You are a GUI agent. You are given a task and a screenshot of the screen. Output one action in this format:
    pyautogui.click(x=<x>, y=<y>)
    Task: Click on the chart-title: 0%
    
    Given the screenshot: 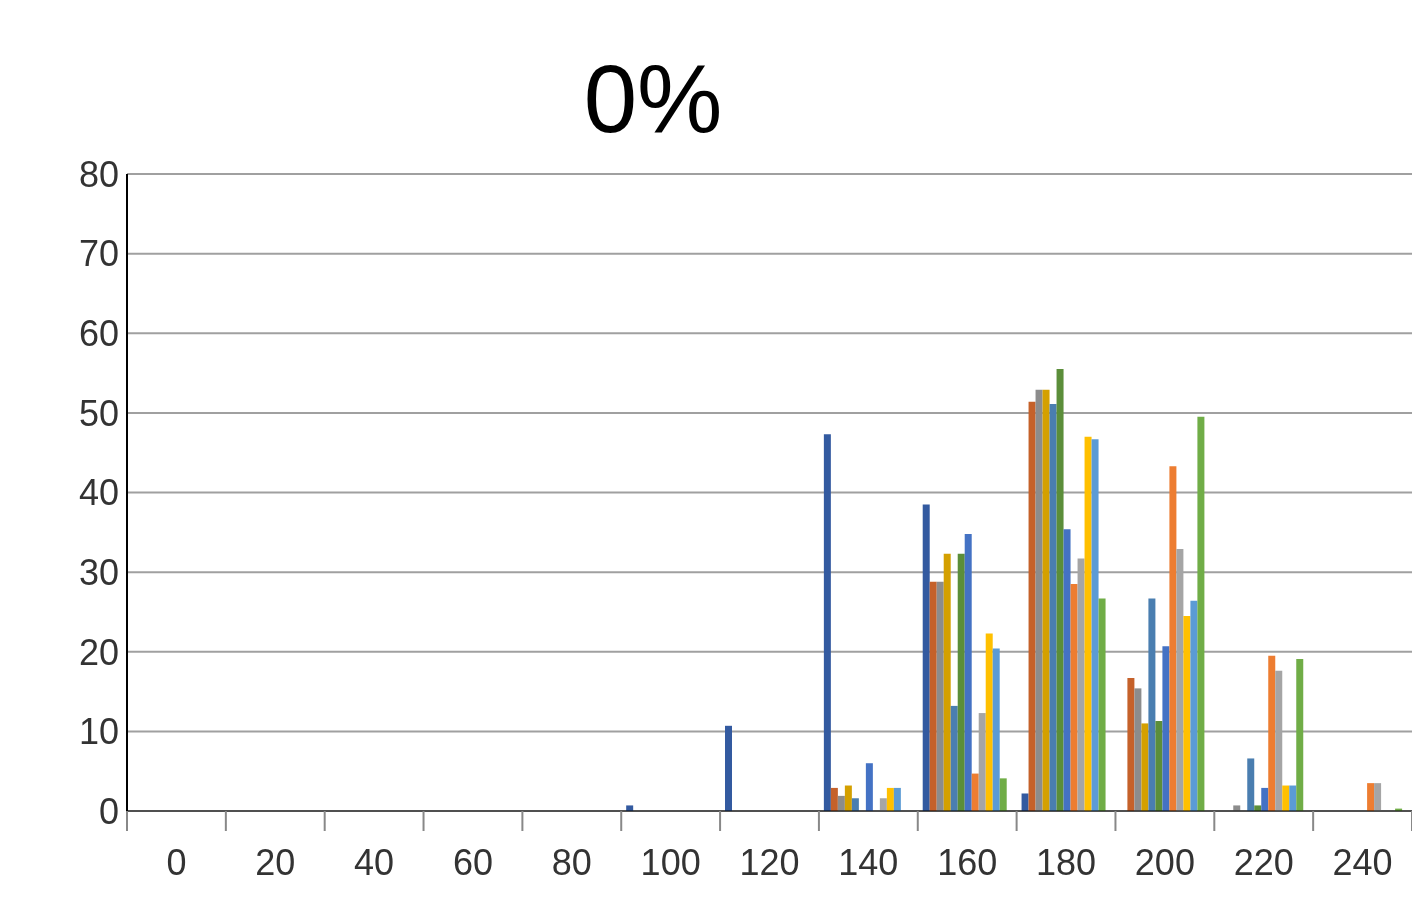 What is the action you would take?
    pyautogui.click(x=653, y=99)
    